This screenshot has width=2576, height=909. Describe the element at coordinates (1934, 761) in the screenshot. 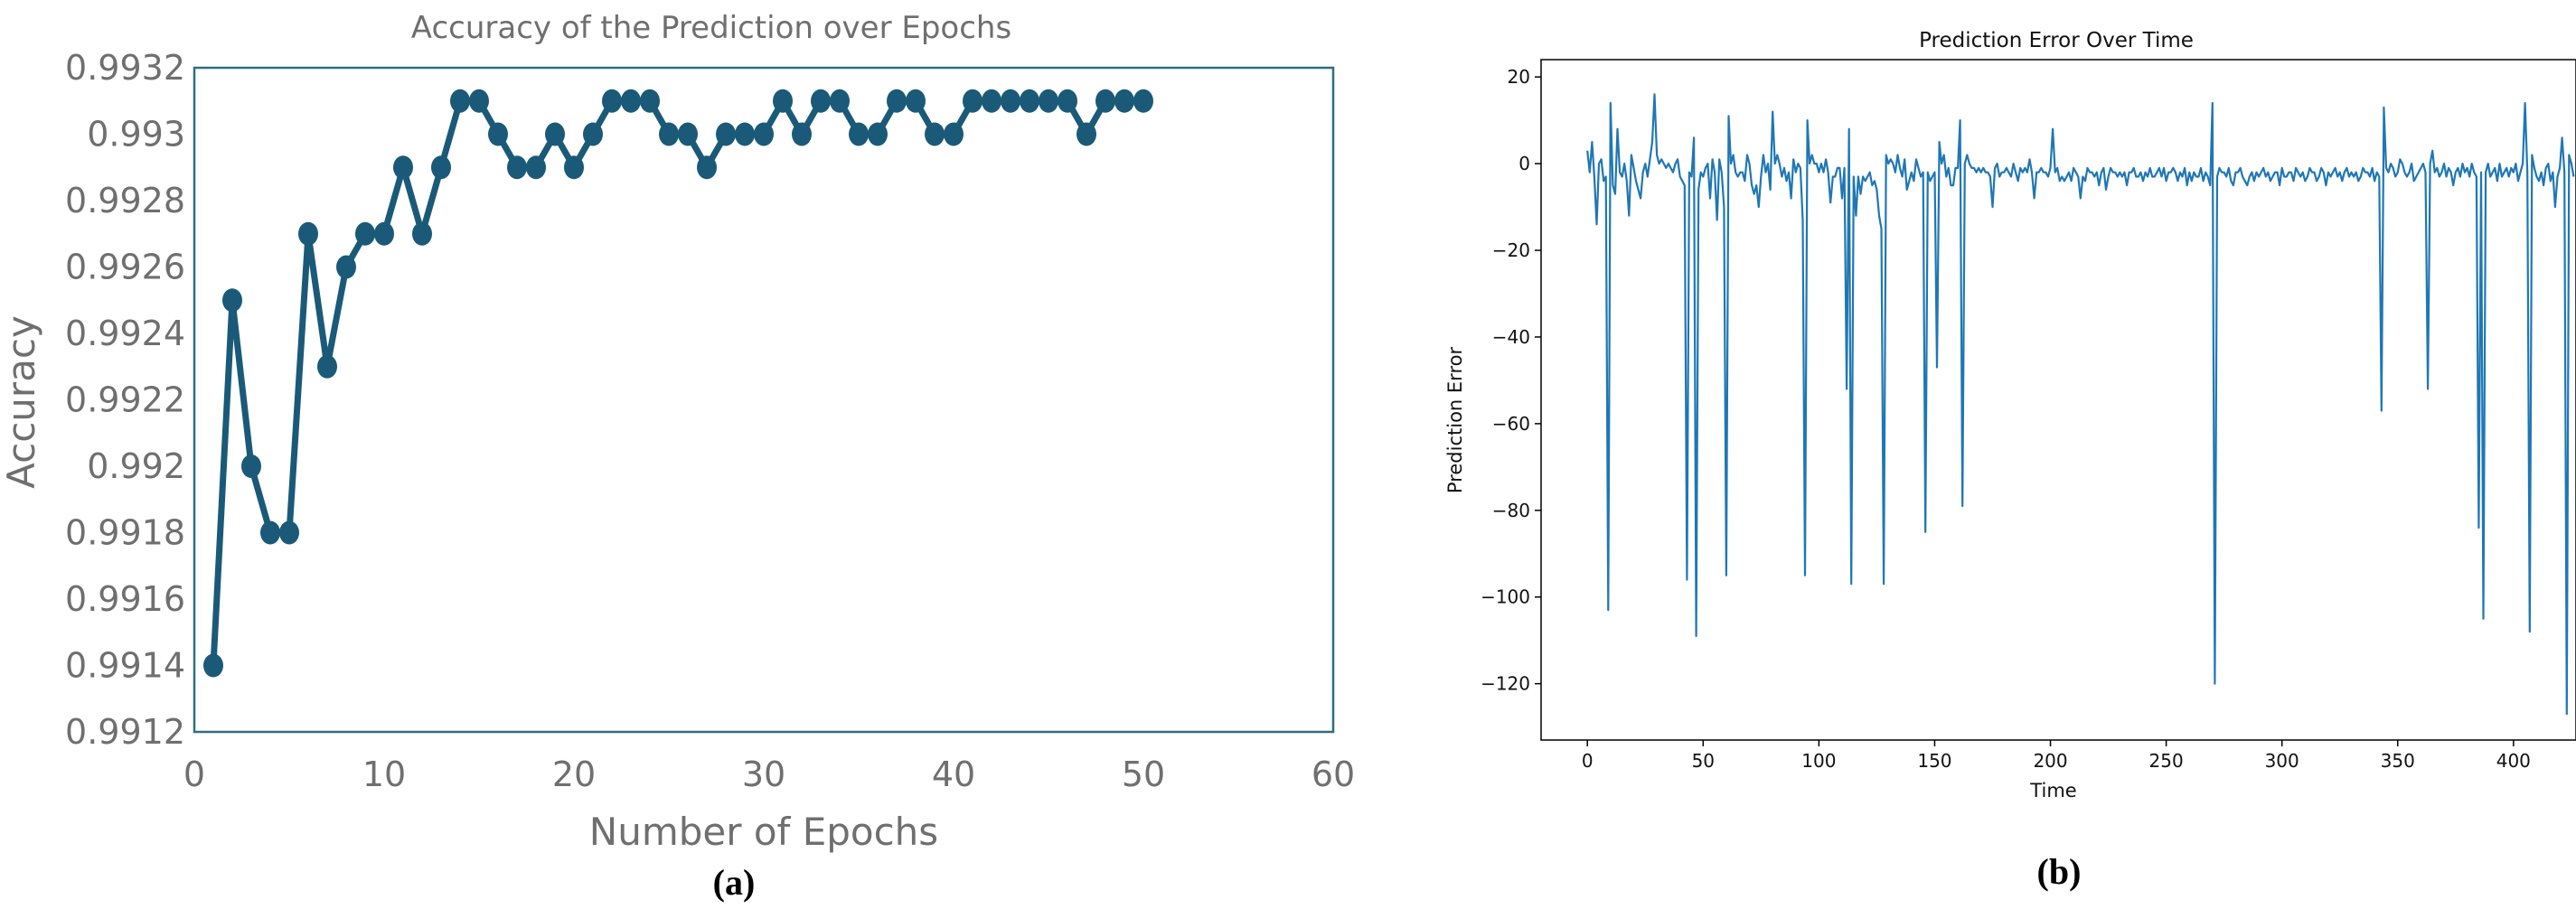

I see `chart-b-x-tick-label: 150` at that location.